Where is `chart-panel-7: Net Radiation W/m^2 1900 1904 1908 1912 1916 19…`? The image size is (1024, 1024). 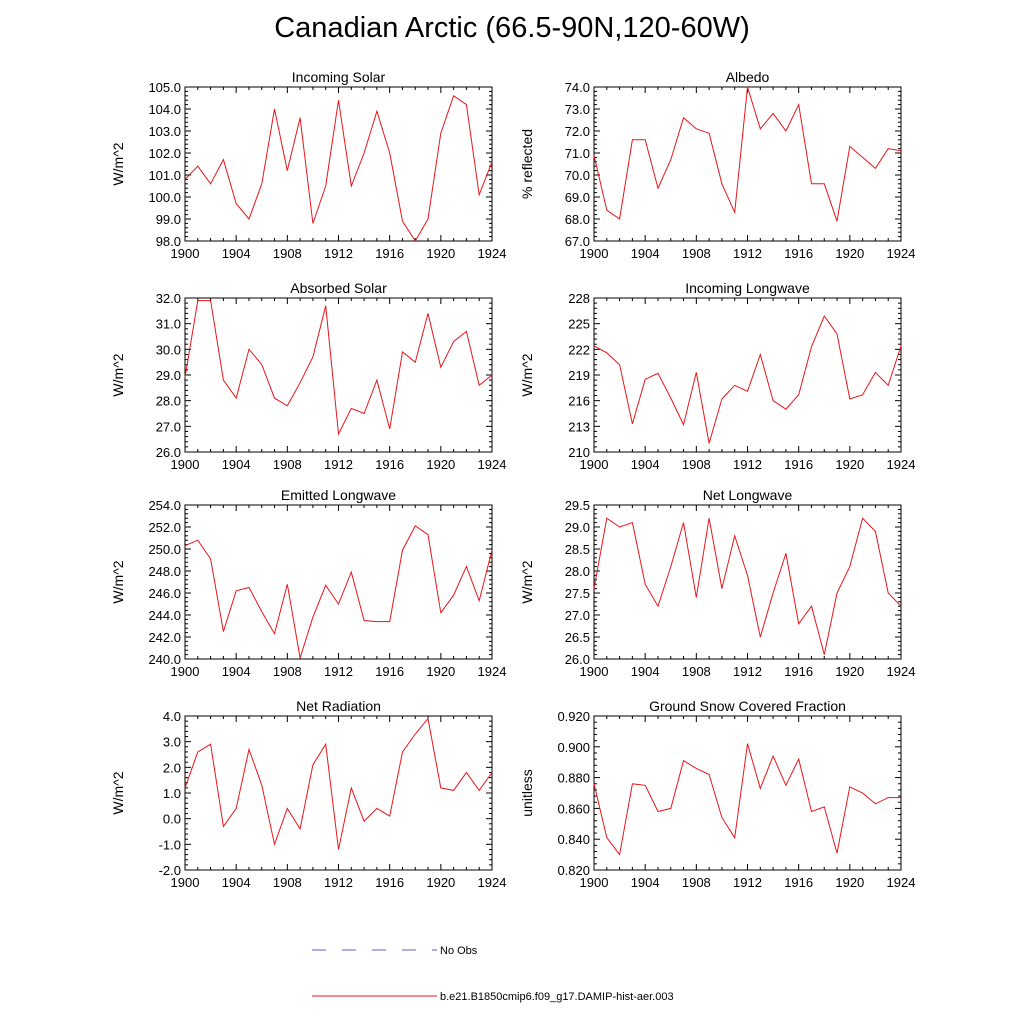 chart-panel-7: Net Radiation W/m^2 1900 1904 1908 1912 1916 19… is located at coordinates (308, 794).